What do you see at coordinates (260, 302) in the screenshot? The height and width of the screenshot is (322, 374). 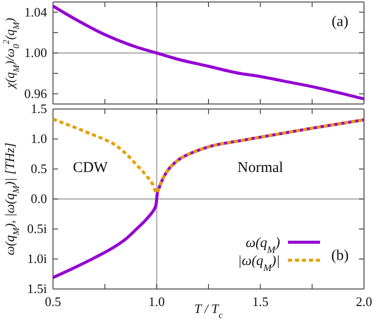 I see `x-tick-label: 1.5` at bounding box center [260, 302].